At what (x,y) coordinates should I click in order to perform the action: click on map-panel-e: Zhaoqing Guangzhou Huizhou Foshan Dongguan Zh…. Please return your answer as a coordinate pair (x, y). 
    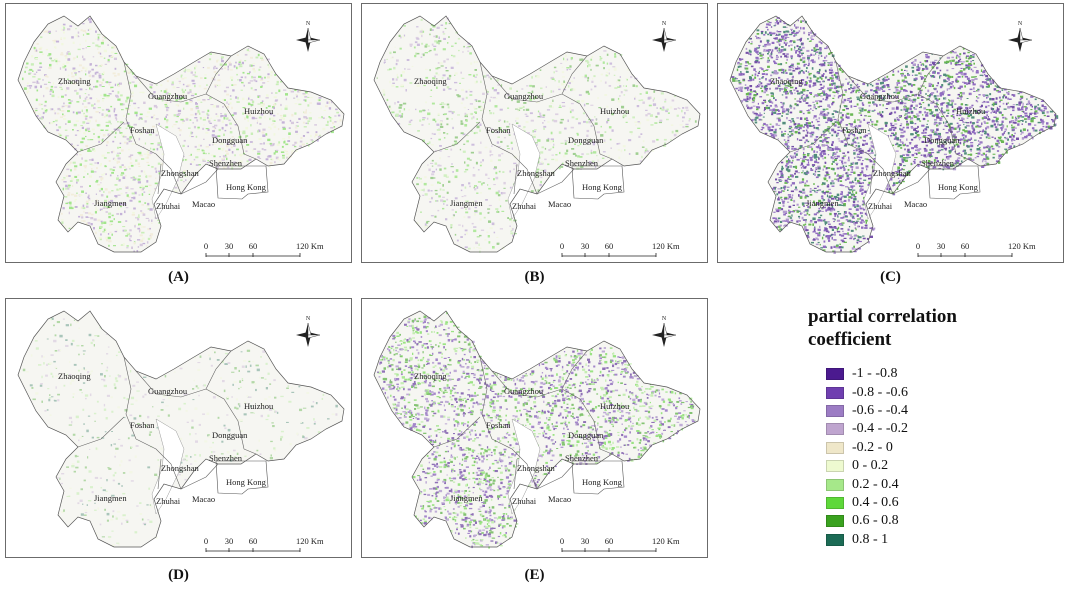
    Looking at the image, I should click on (534, 428).